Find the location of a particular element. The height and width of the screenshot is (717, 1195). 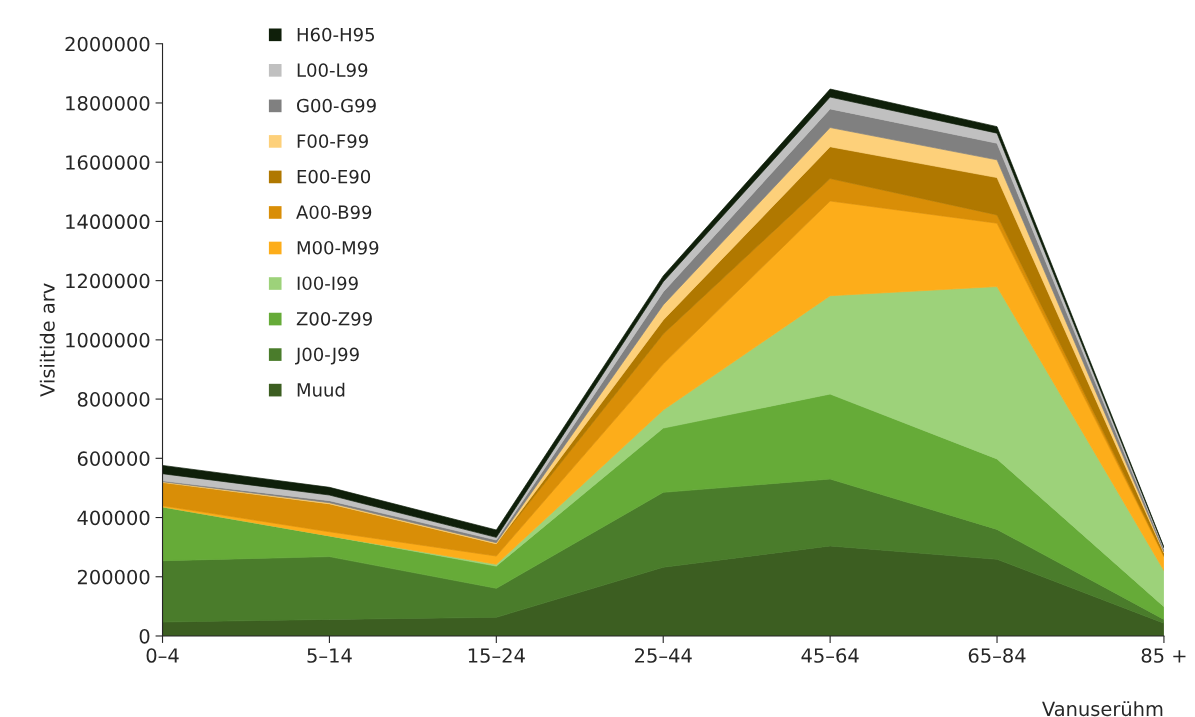

y-tick-label: 1600000 is located at coordinates (108, 162).